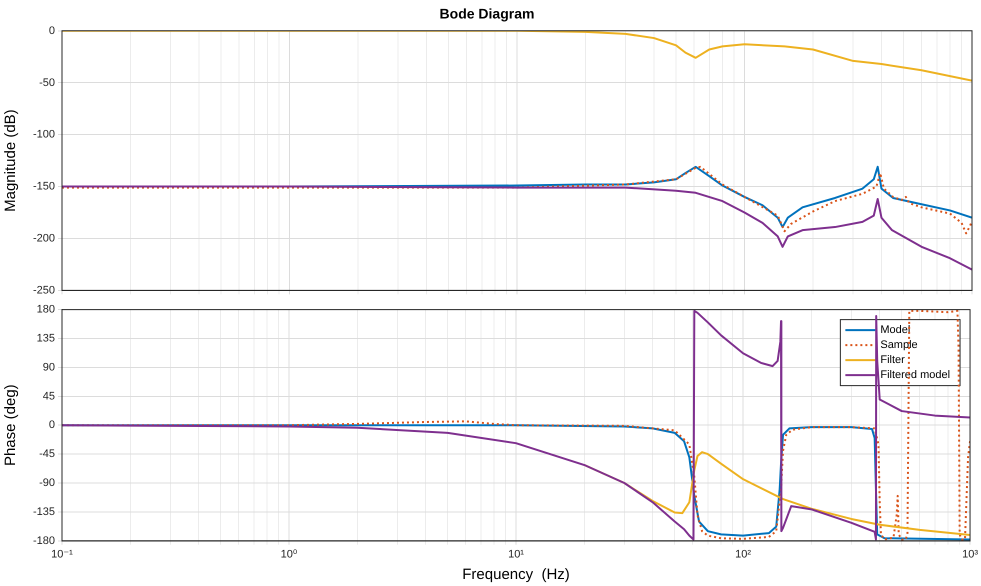  What do you see at coordinates (289, 554) in the screenshot?
I see `x-tick-label: 10⁰` at bounding box center [289, 554].